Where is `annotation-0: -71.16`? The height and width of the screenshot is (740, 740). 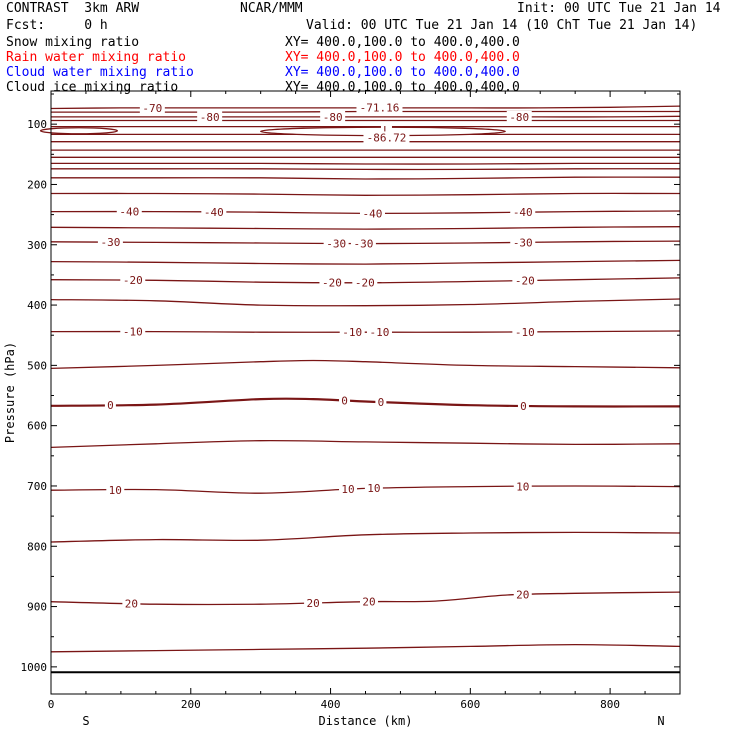 annotation-0: -71.16 is located at coordinates (380, 107).